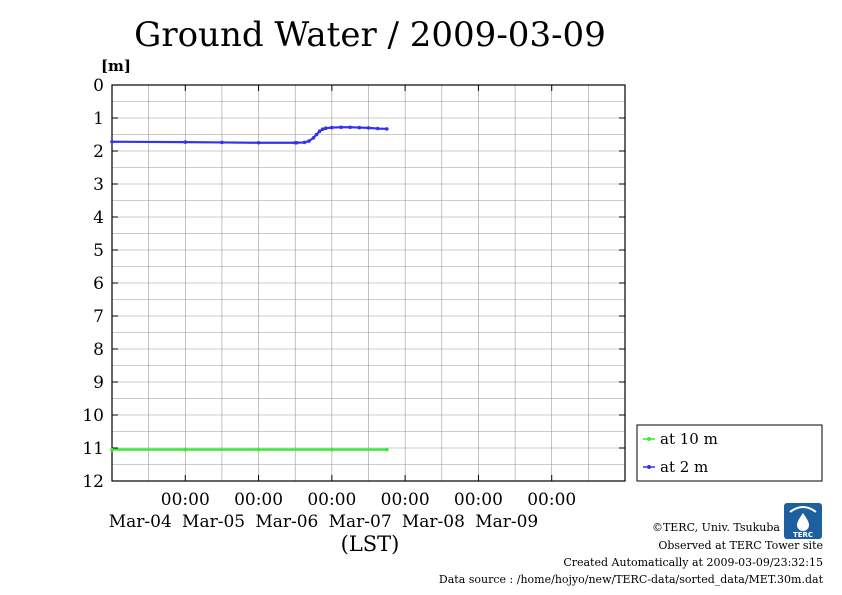  I want to click on y-tick-label: 3, so click(98, 185).